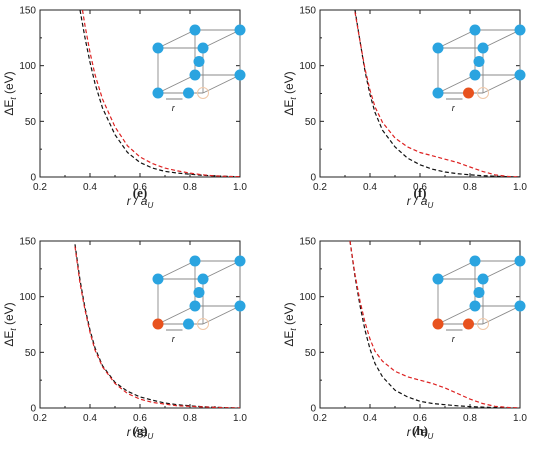 Image resolution: width=550 pixels, height=473 pixels. What do you see at coordinates (420, 430) in the screenshot?
I see `panel-label: (h)` at bounding box center [420, 430].